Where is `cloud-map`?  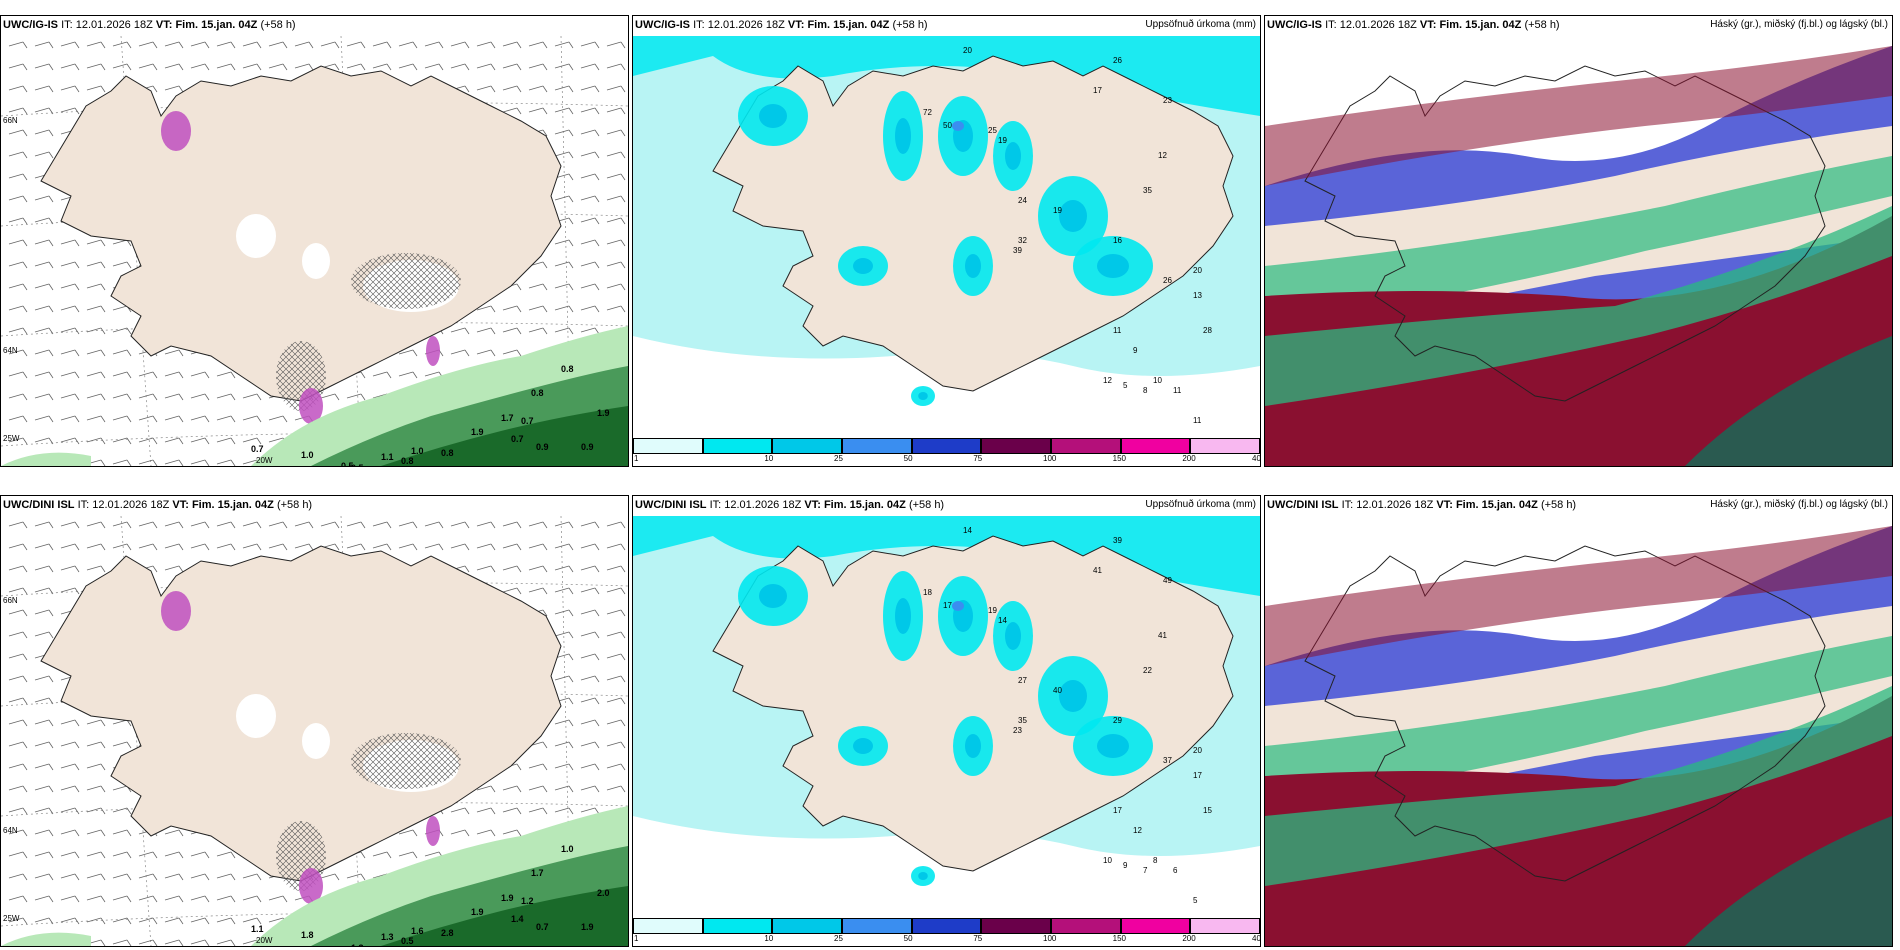 cloud-map is located at coordinates (1578, 251).